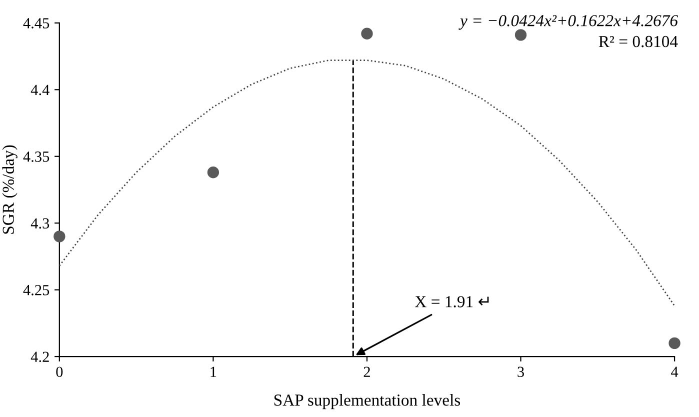 Image resolution: width=699 pixels, height=417 pixels. Describe the element at coordinates (367, 371) in the screenshot. I see `x-tick-label: 2` at that location.